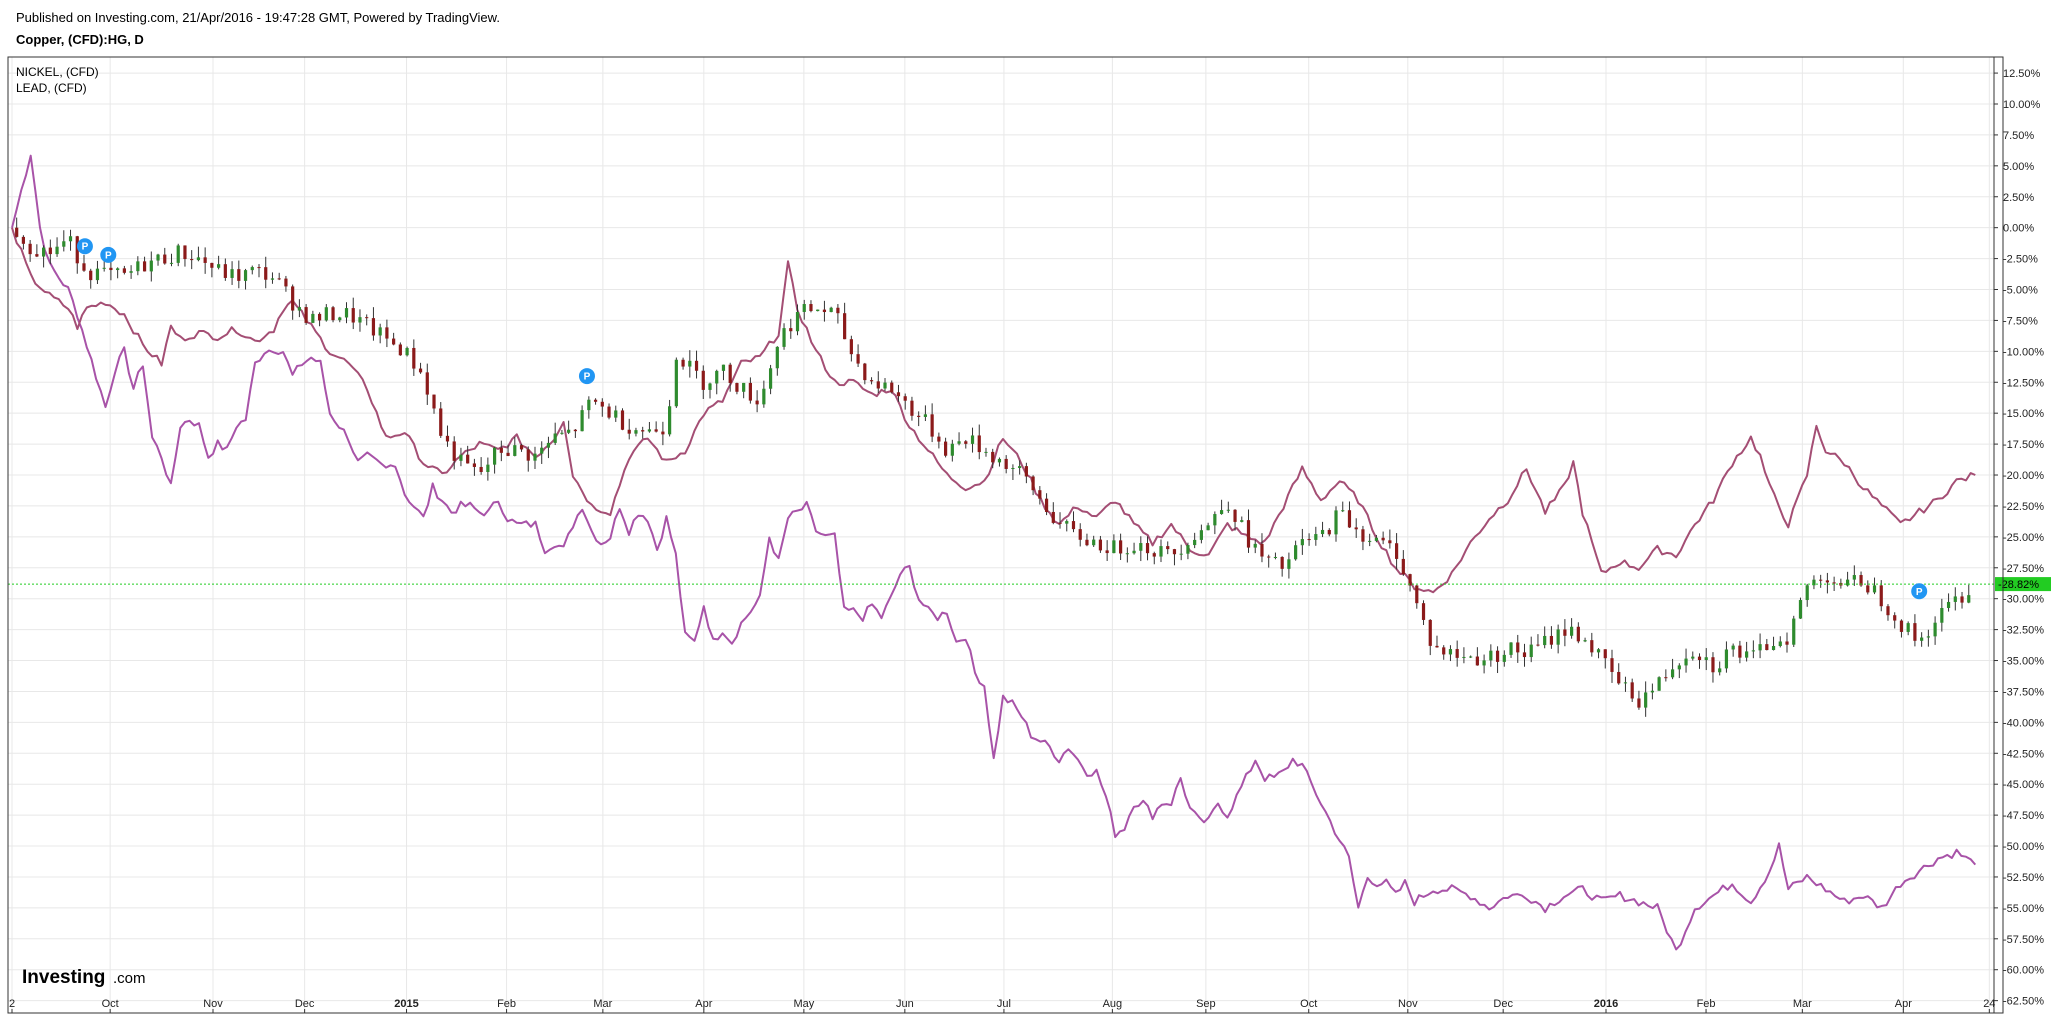 The height and width of the screenshot is (1018, 2061). What do you see at coordinates (1989, 1004) in the screenshot?
I see `x-tick-label: 24` at bounding box center [1989, 1004].